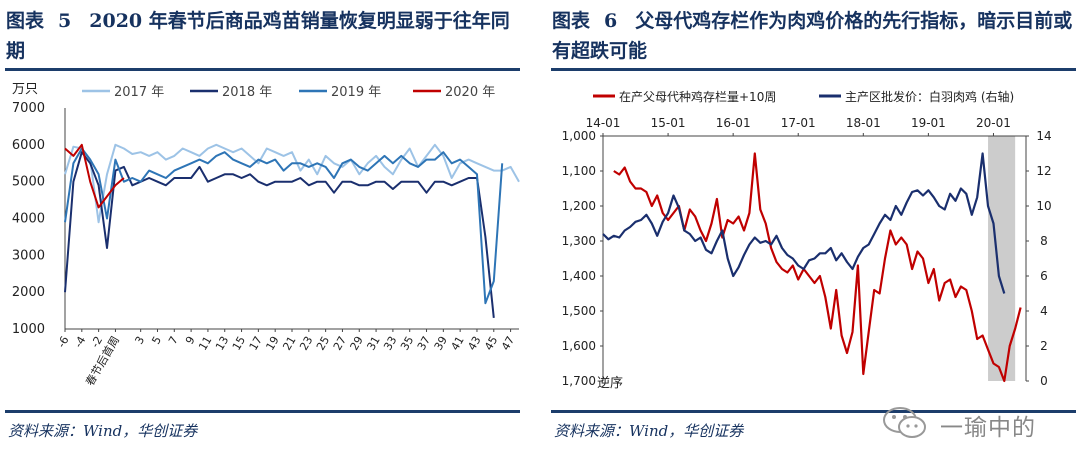 Image resolution: width=1080 pixels, height=467 pixels. I want to click on legend-label: 2019 年, so click(356, 92).